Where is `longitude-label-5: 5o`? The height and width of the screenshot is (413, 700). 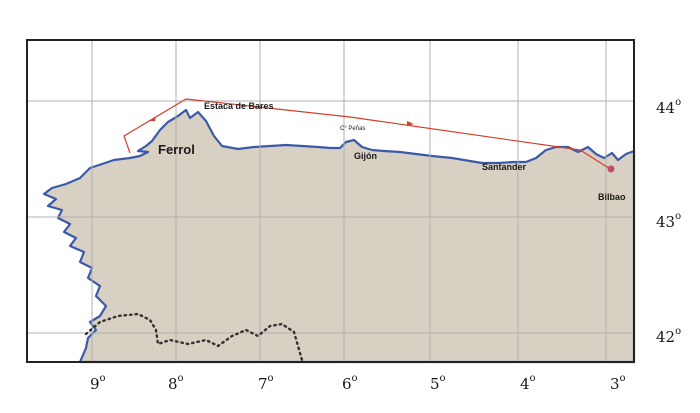
longitude-label-5: 5o is located at coordinates (438, 383).